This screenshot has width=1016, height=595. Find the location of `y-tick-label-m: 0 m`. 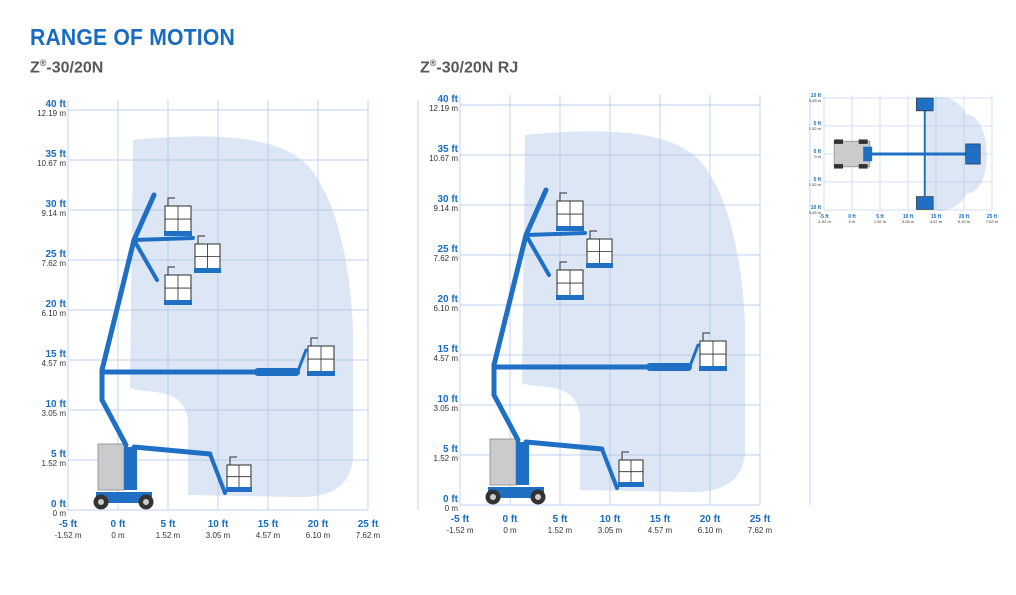

y-tick-label-m: 0 m is located at coordinates (452, 508).